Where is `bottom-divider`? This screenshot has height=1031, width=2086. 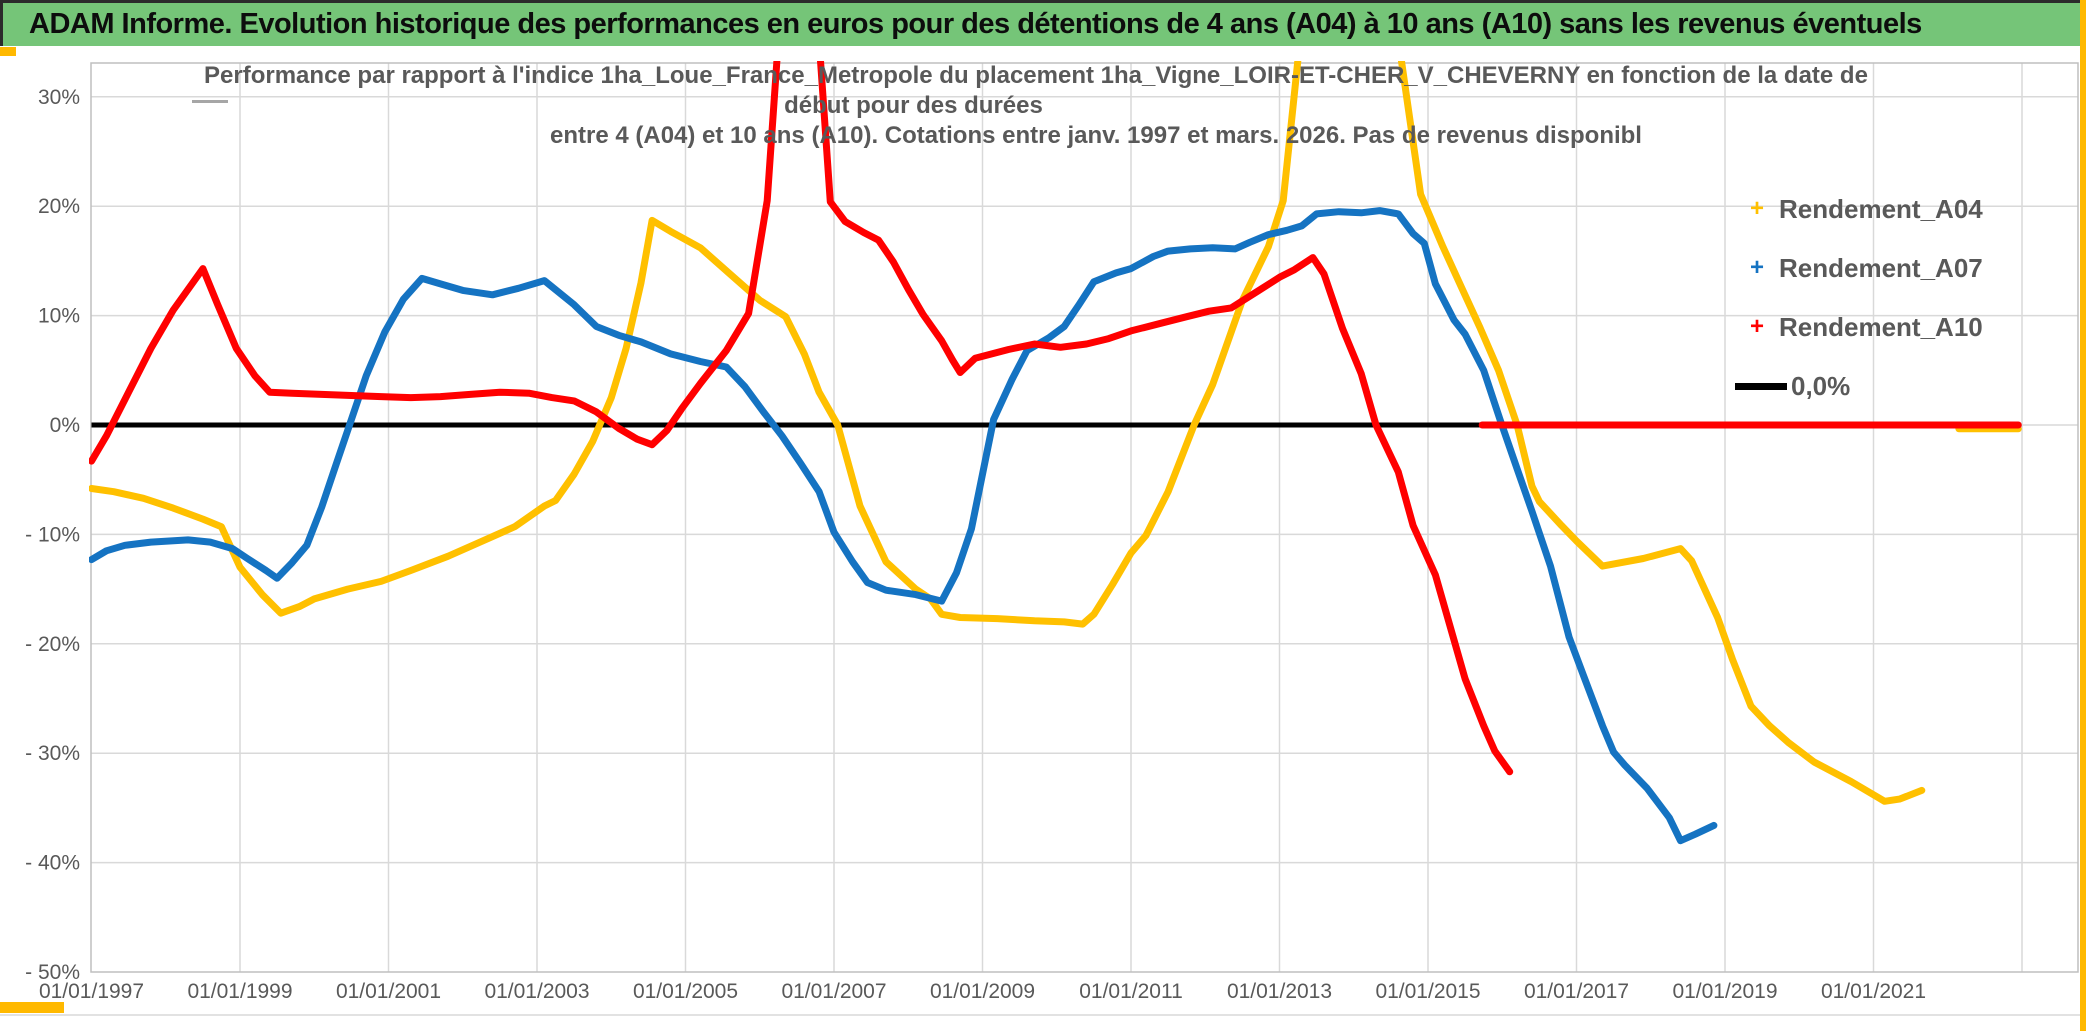 bottom-divider is located at coordinates (1043, 1015).